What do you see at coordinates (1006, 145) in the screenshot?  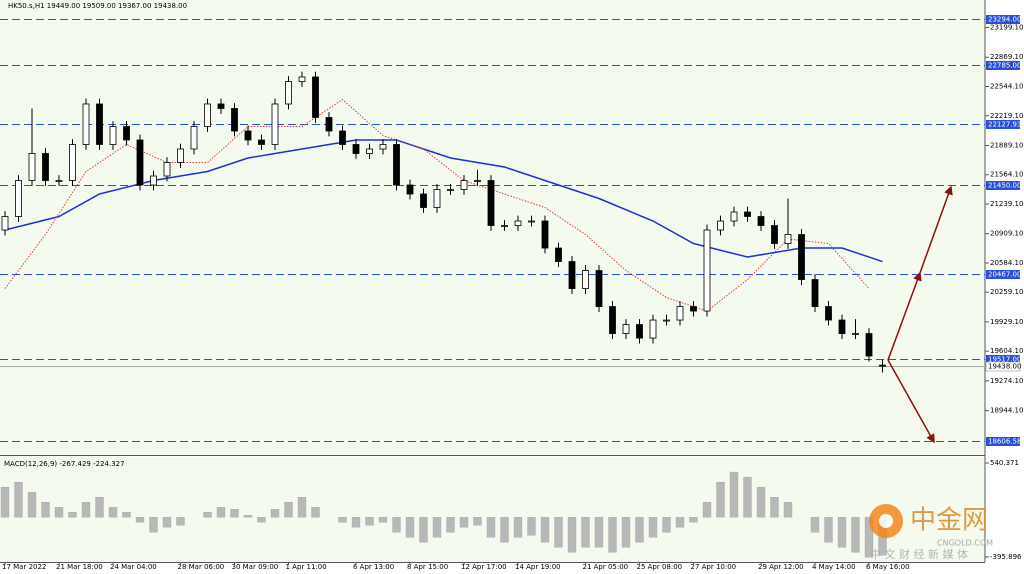 I see `y-tick-label: 21889.10` at bounding box center [1006, 145].